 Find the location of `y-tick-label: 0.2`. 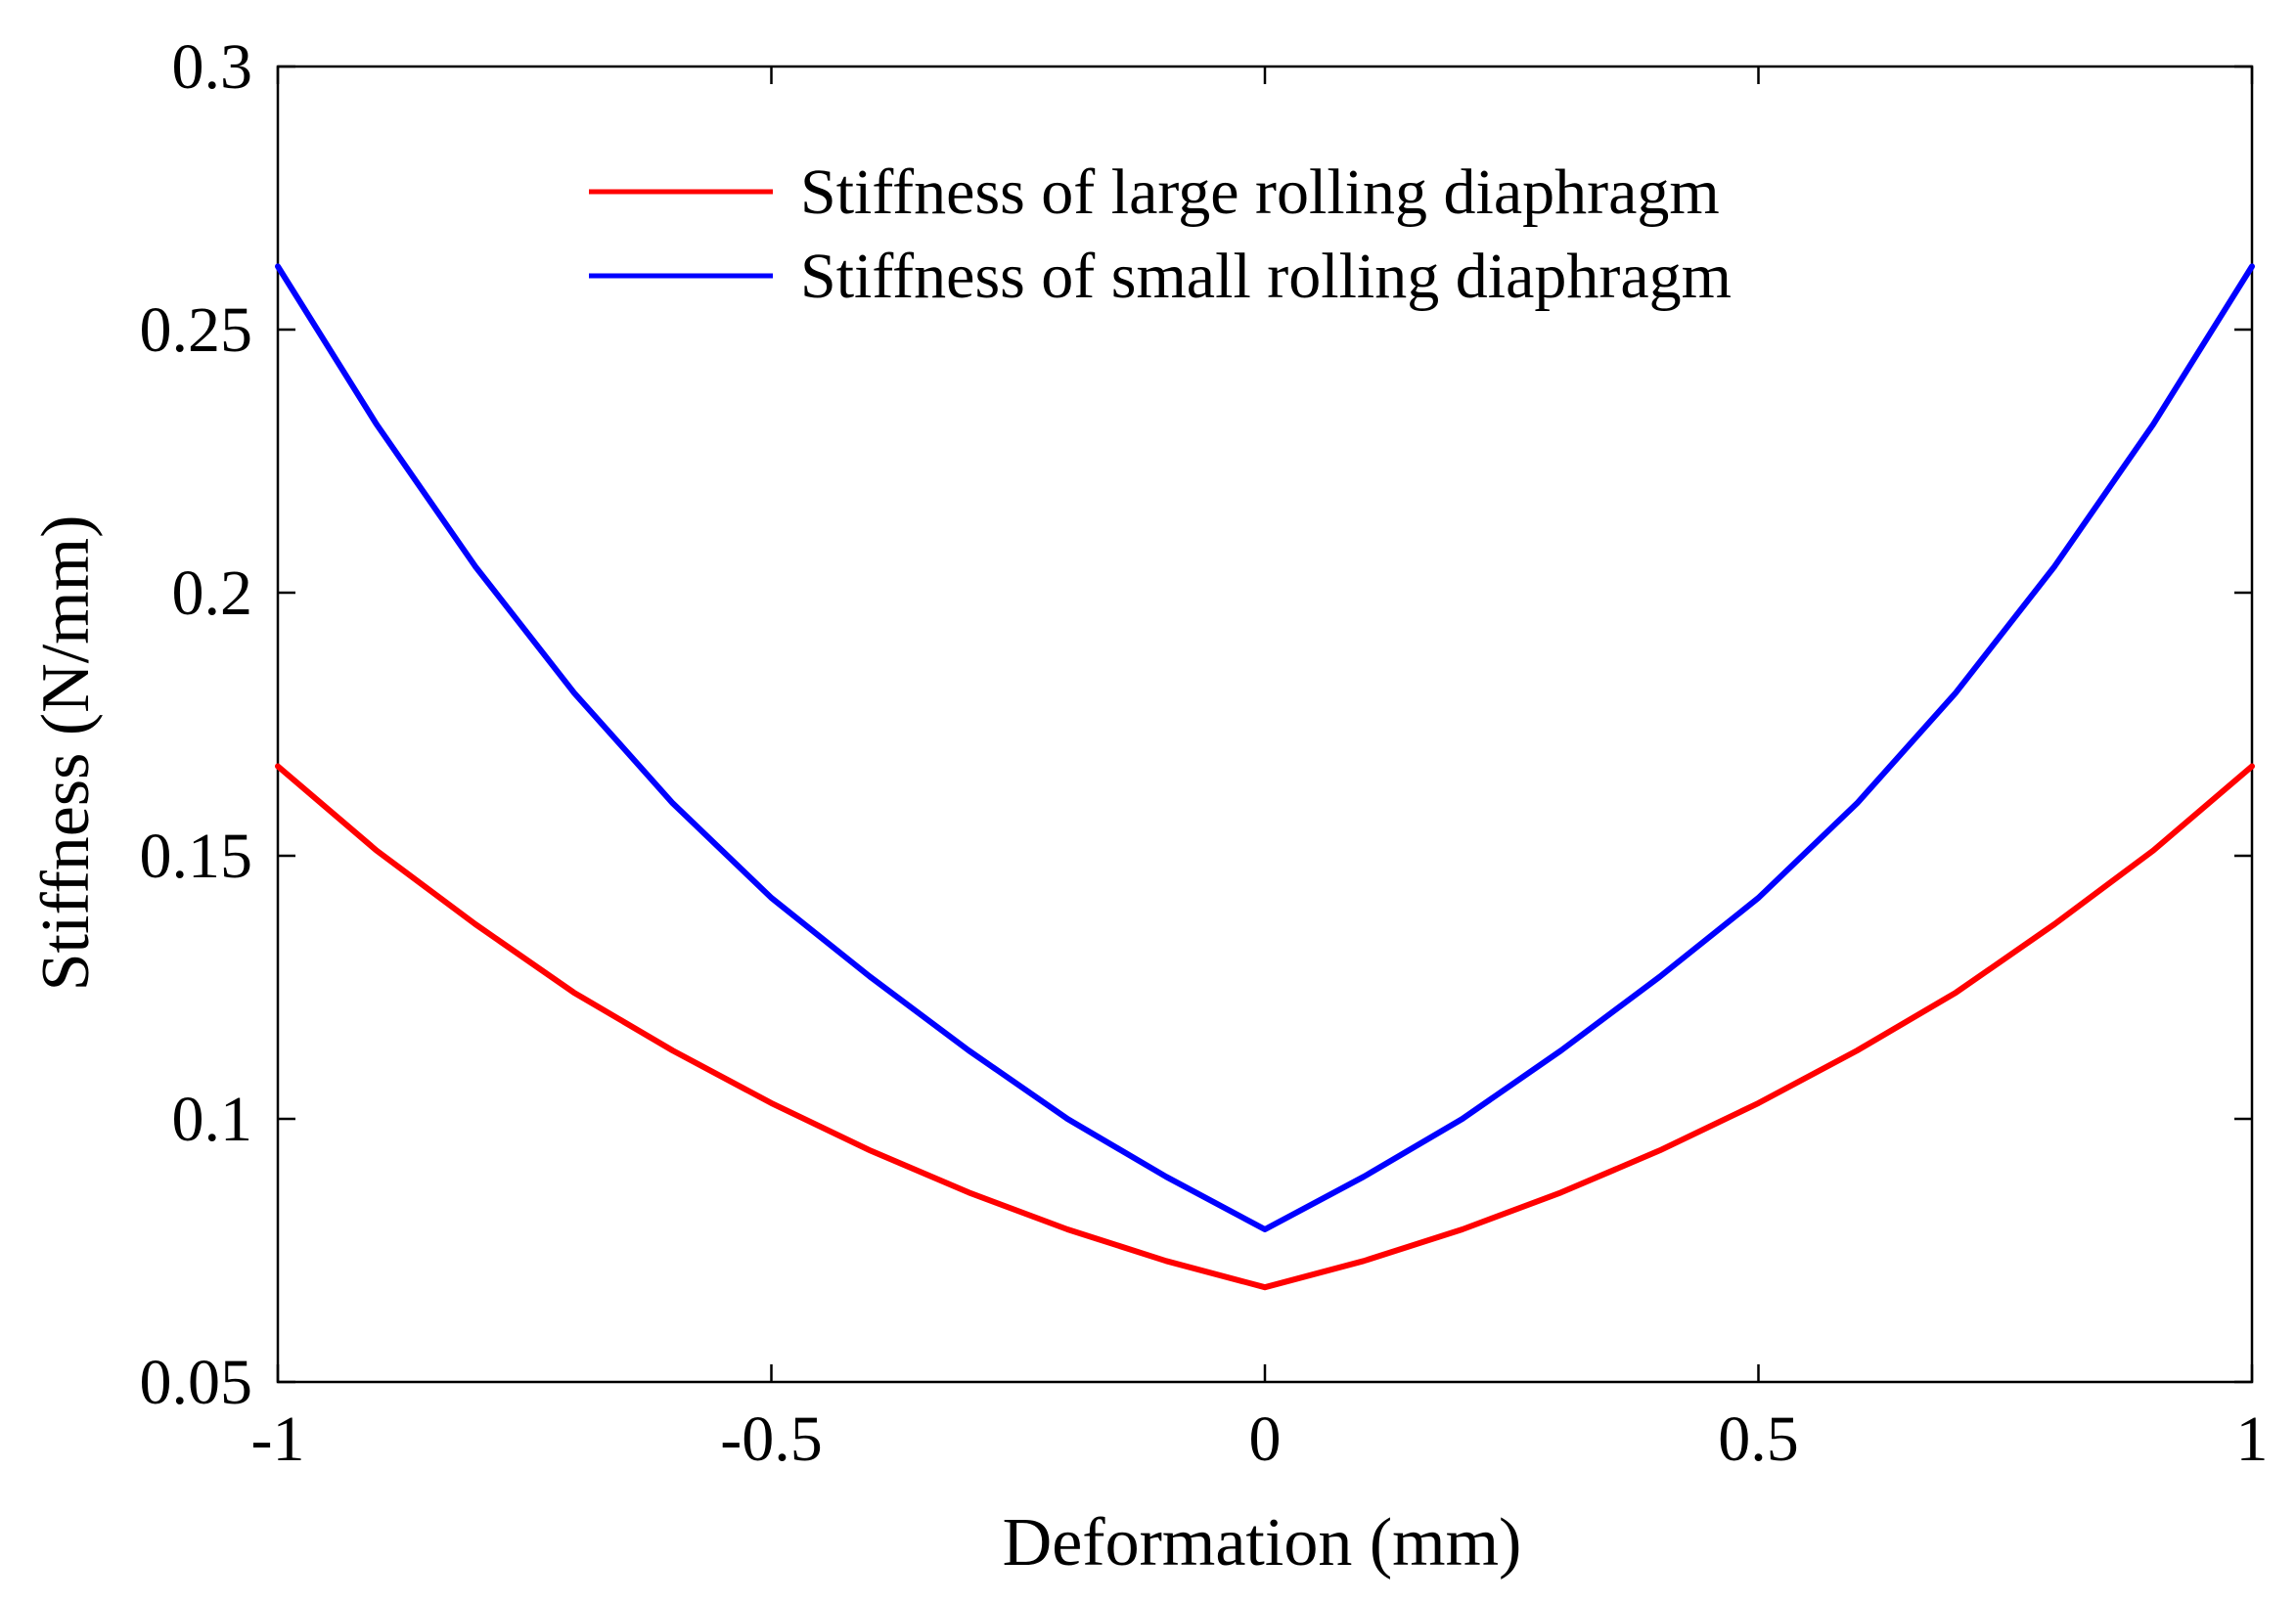

y-tick-label: 0.2 is located at coordinates (213, 593).